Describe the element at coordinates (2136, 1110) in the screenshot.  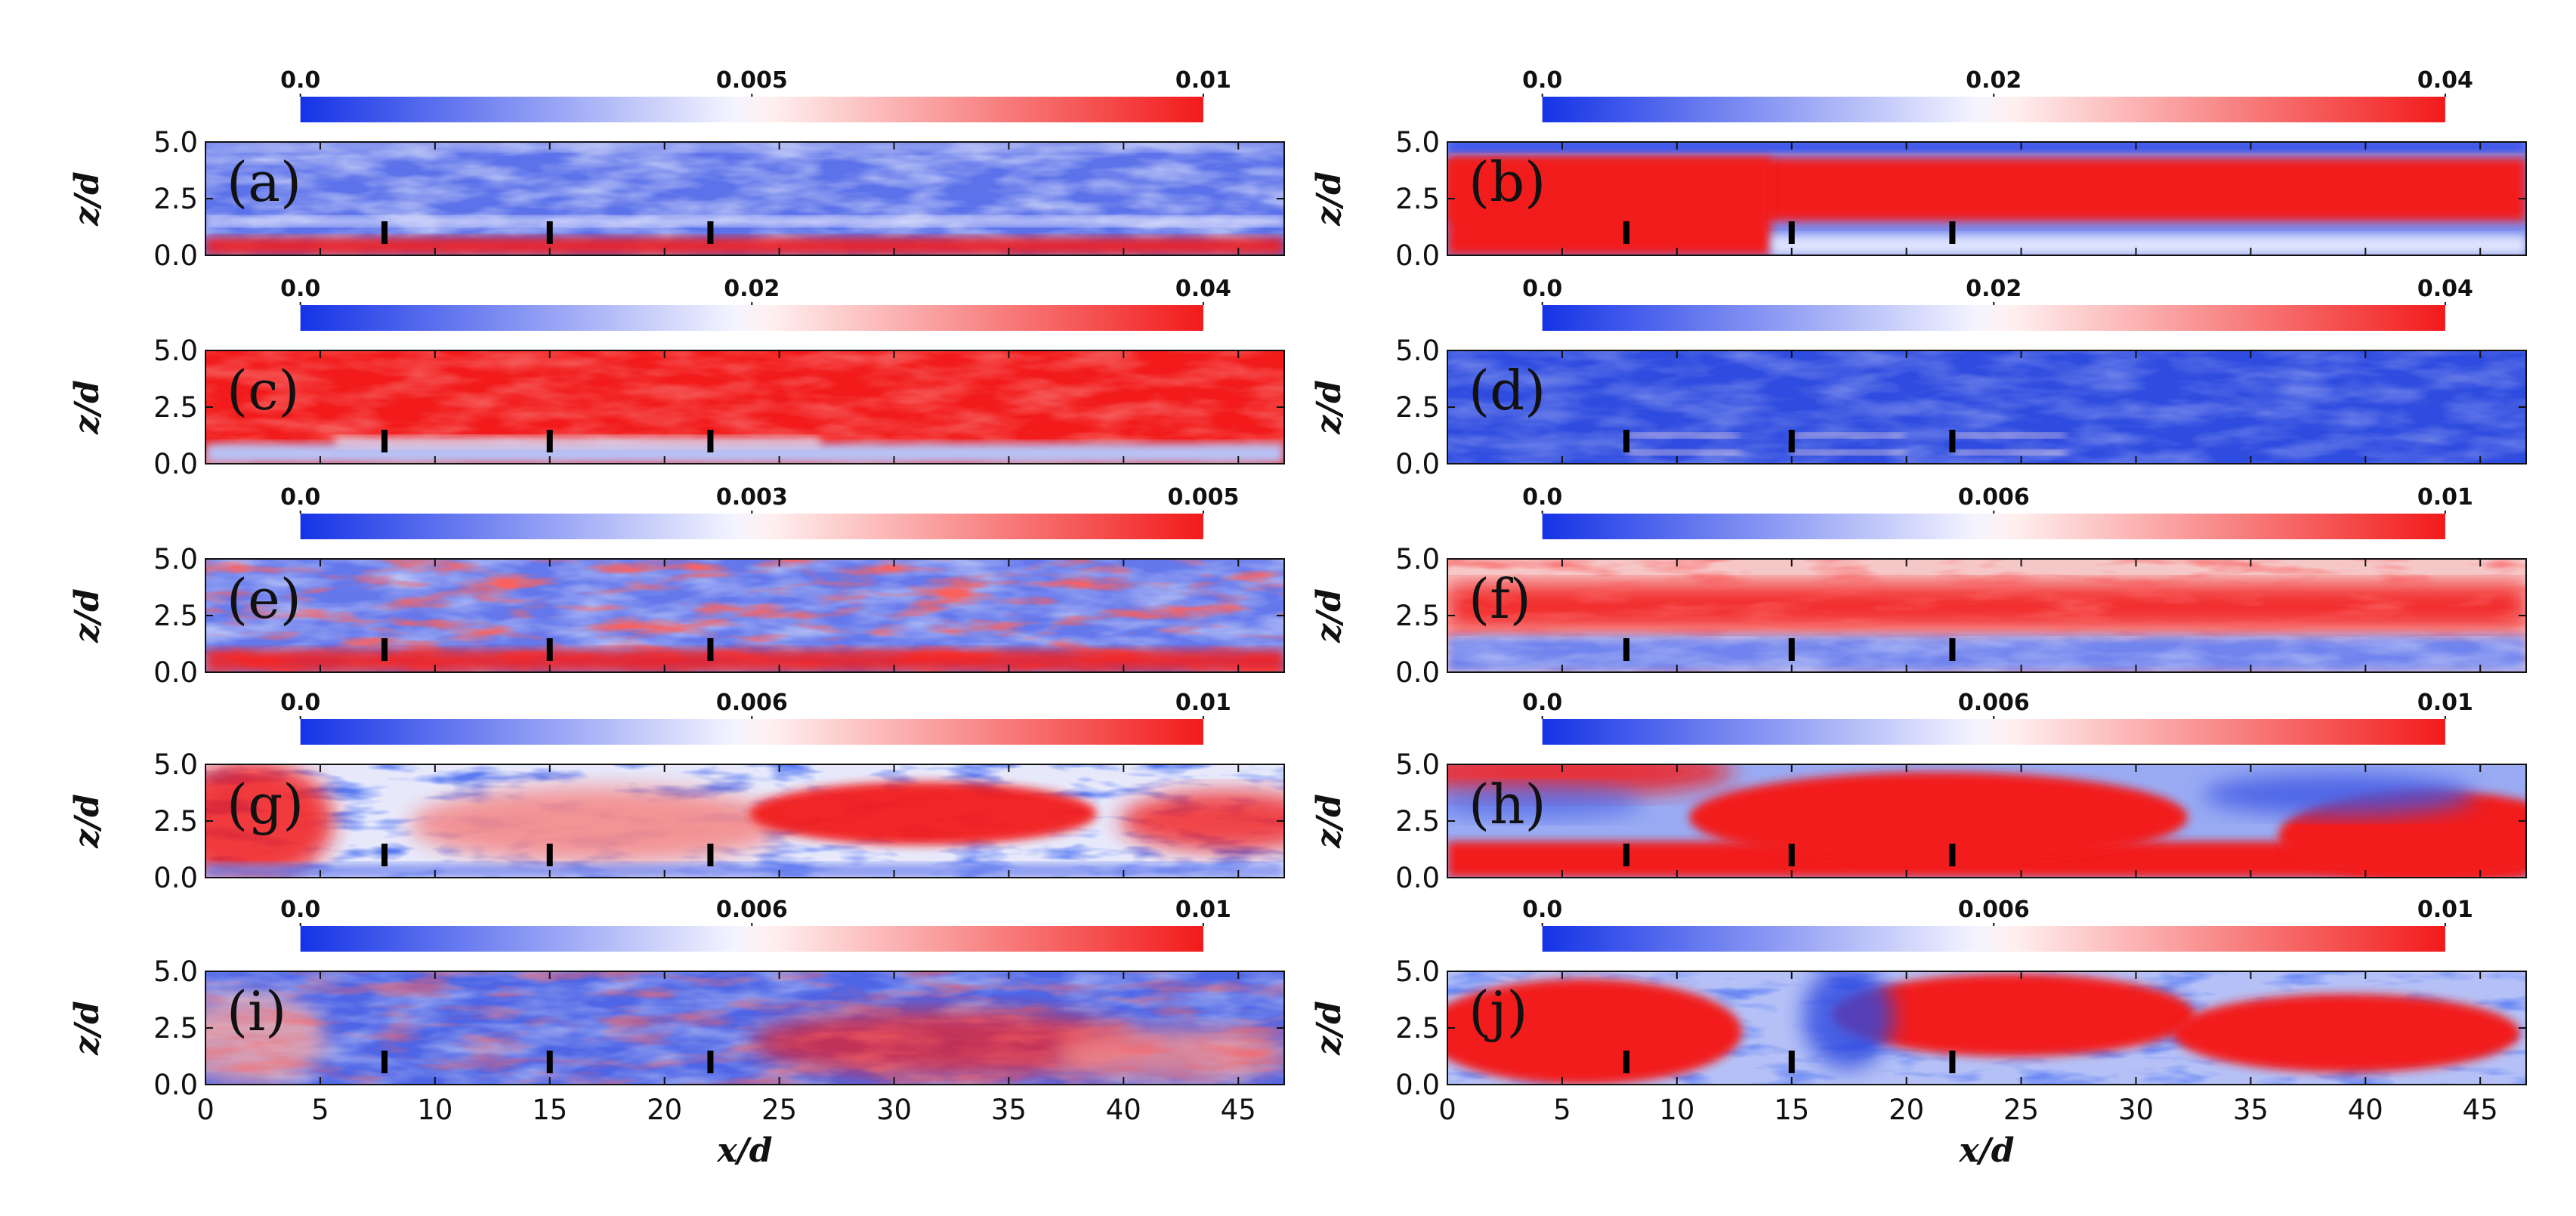
I see `x-tick-label: 30` at that location.